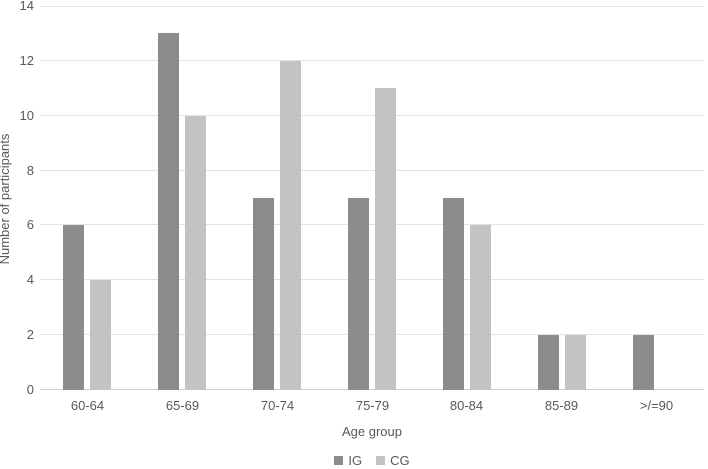  Describe the element at coordinates (30, 170) in the screenshot. I see `y-tick-label: 8` at that location.